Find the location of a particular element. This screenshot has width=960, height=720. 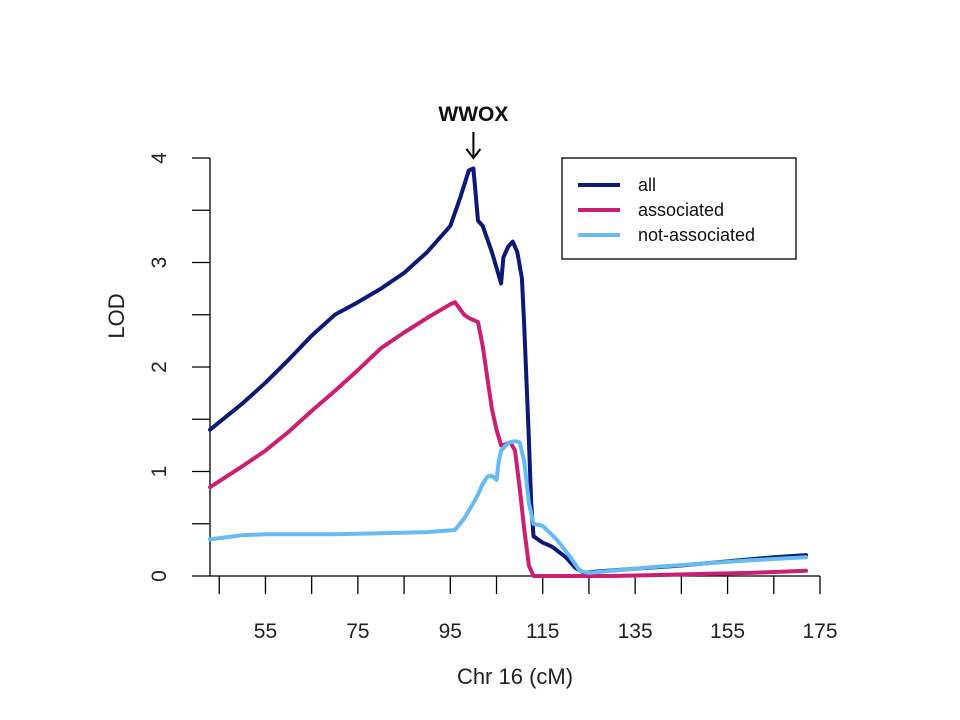

y-tick-label: 4 is located at coordinates (159, 158).